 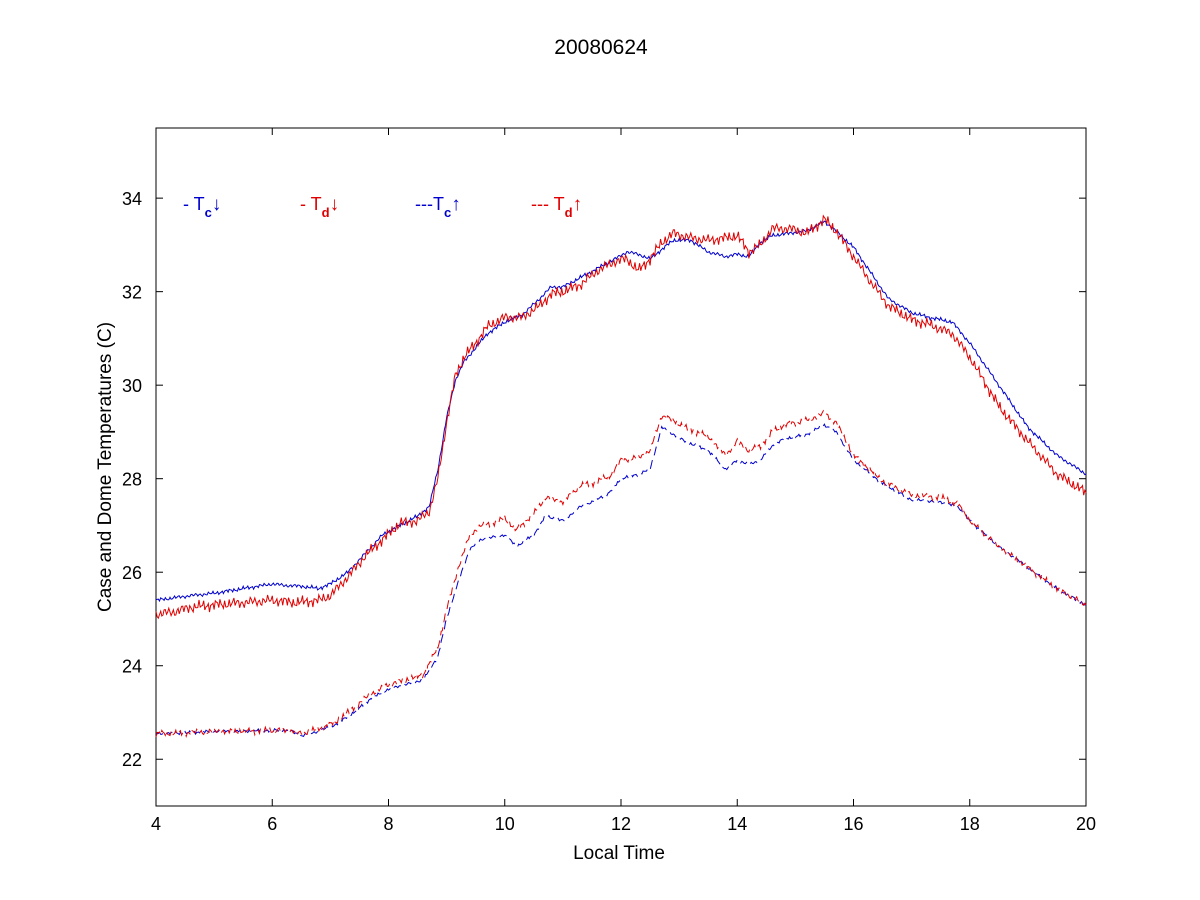 What do you see at coordinates (132, 760) in the screenshot?
I see `y-tick-label: 22` at bounding box center [132, 760].